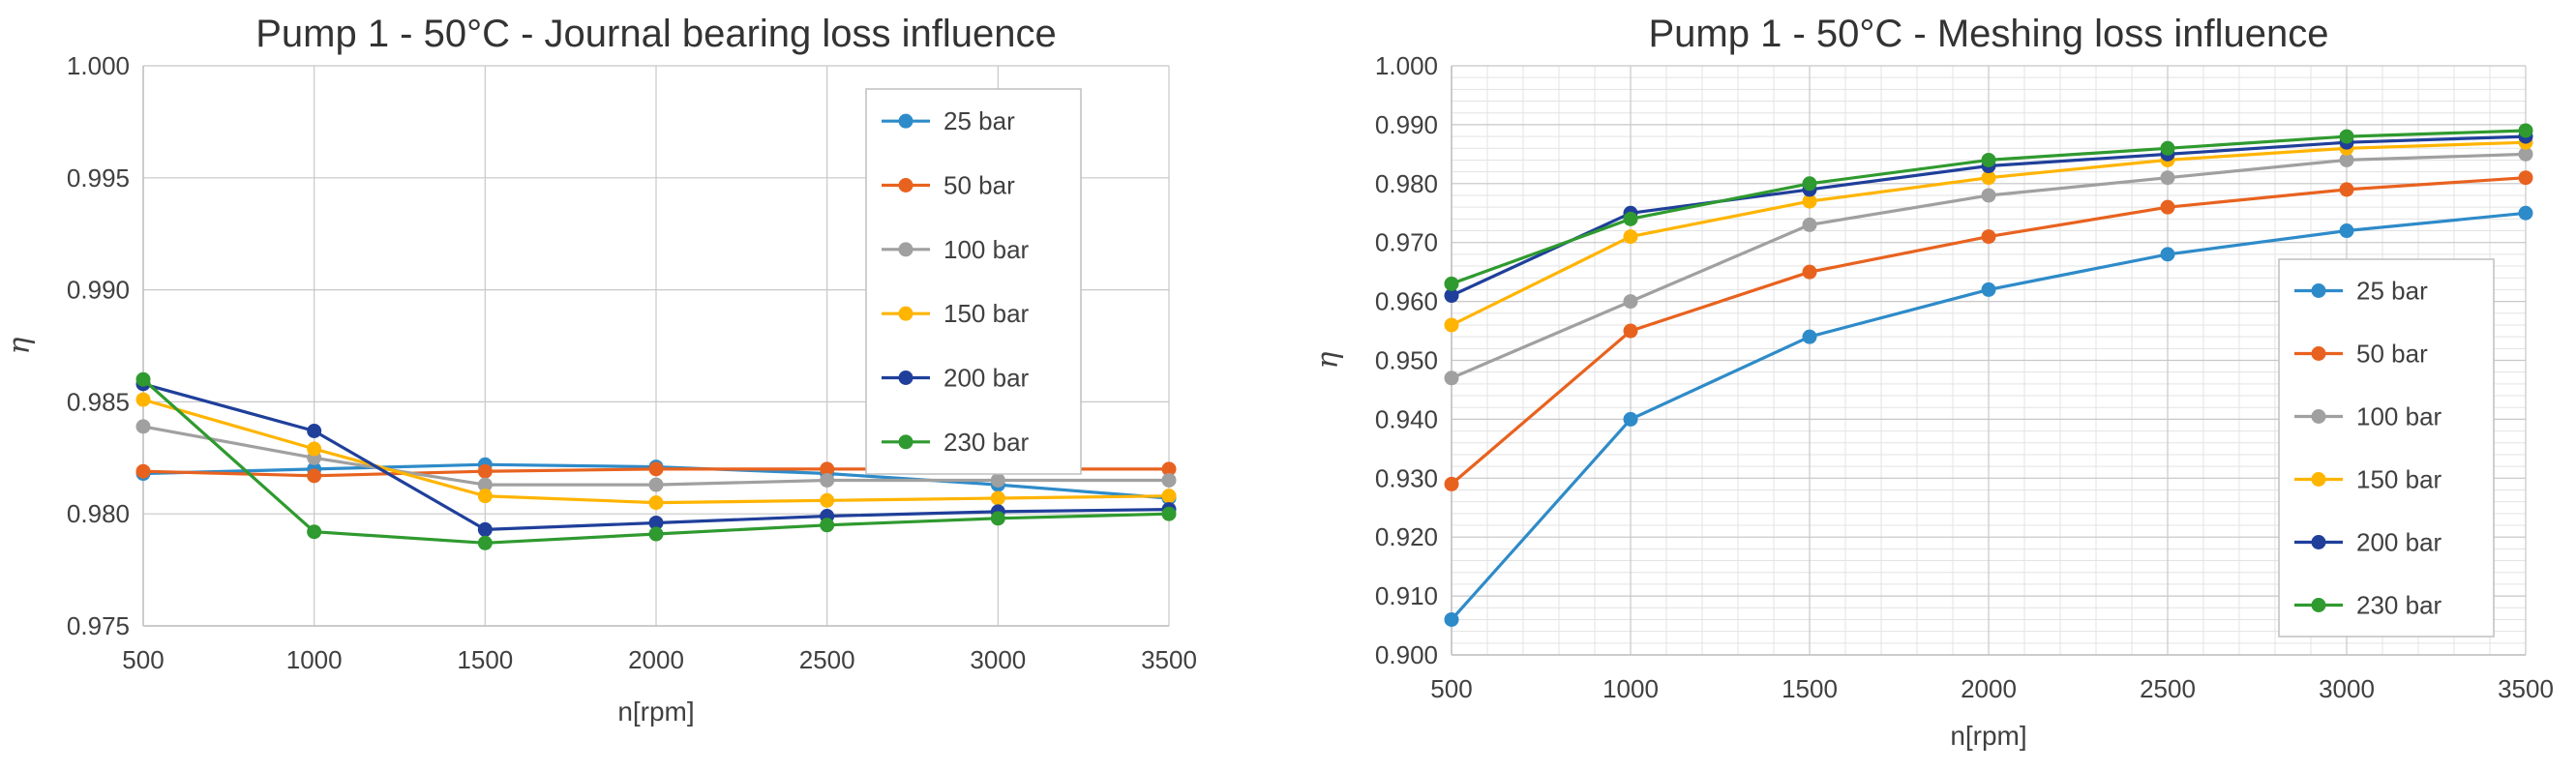 The width and height of the screenshot is (2576, 771). What do you see at coordinates (1406, 536) in the screenshot?
I see `y-tick-label: 0.920` at bounding box center [1406, 536].